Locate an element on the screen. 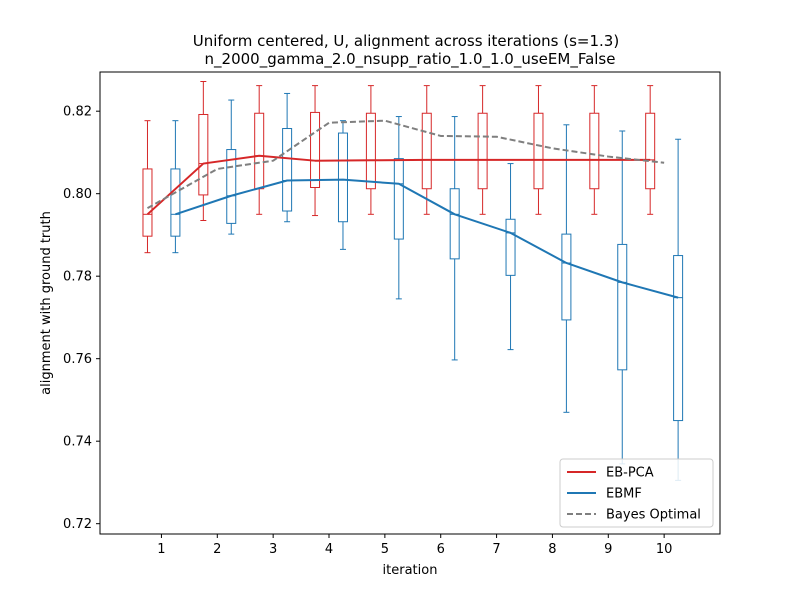 This screenshot has height=600, width=800. box-2-6-iqr is located at coordinates (454, 224).